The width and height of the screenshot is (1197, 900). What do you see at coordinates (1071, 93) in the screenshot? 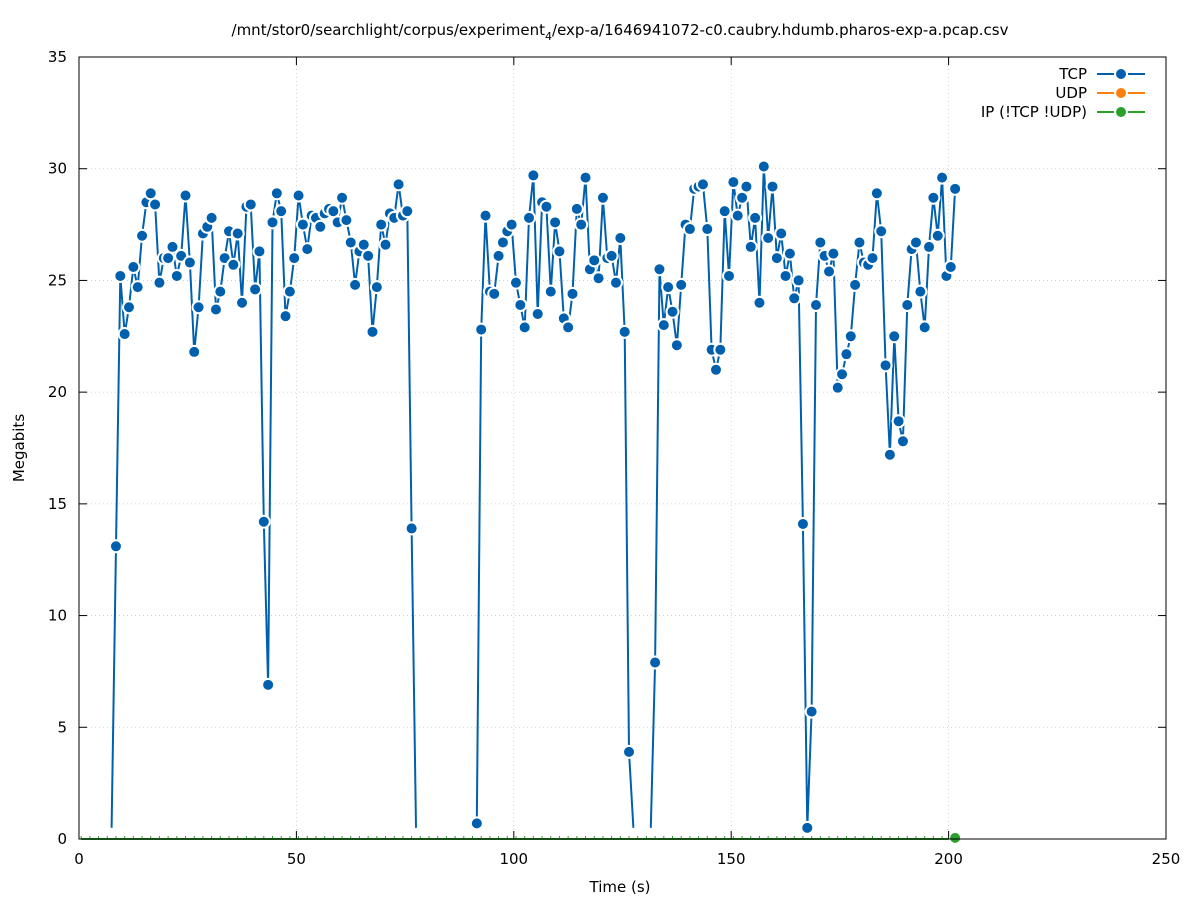
I see `legend-label: UDP` at bounding box center [1071, 93].